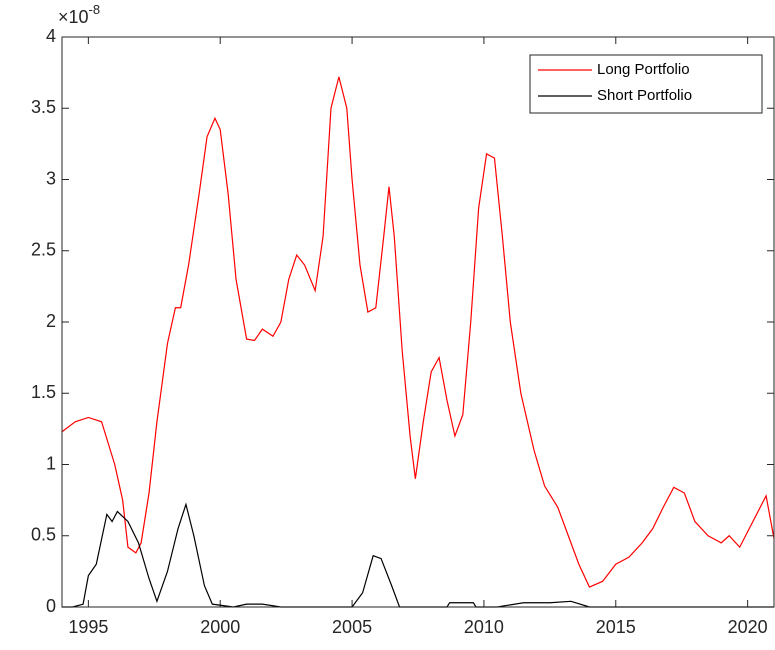 This screenshot has width=775, height=650. Describe the element at coordinates (43, 107) in the screenshot. I see `y-tick-label: 3.5` at that location.